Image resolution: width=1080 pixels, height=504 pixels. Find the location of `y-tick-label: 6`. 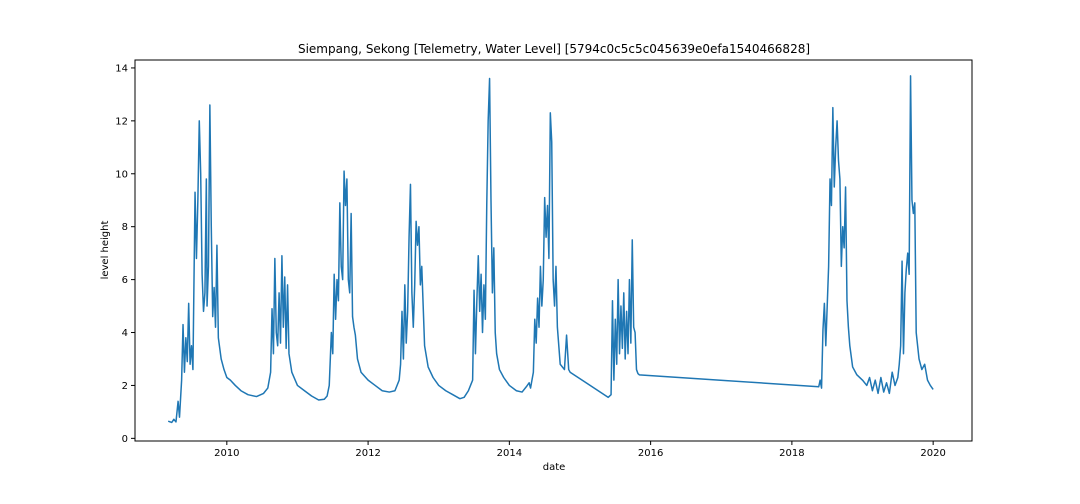

y-tick-label: 6 is located at coordinates (125, 280).